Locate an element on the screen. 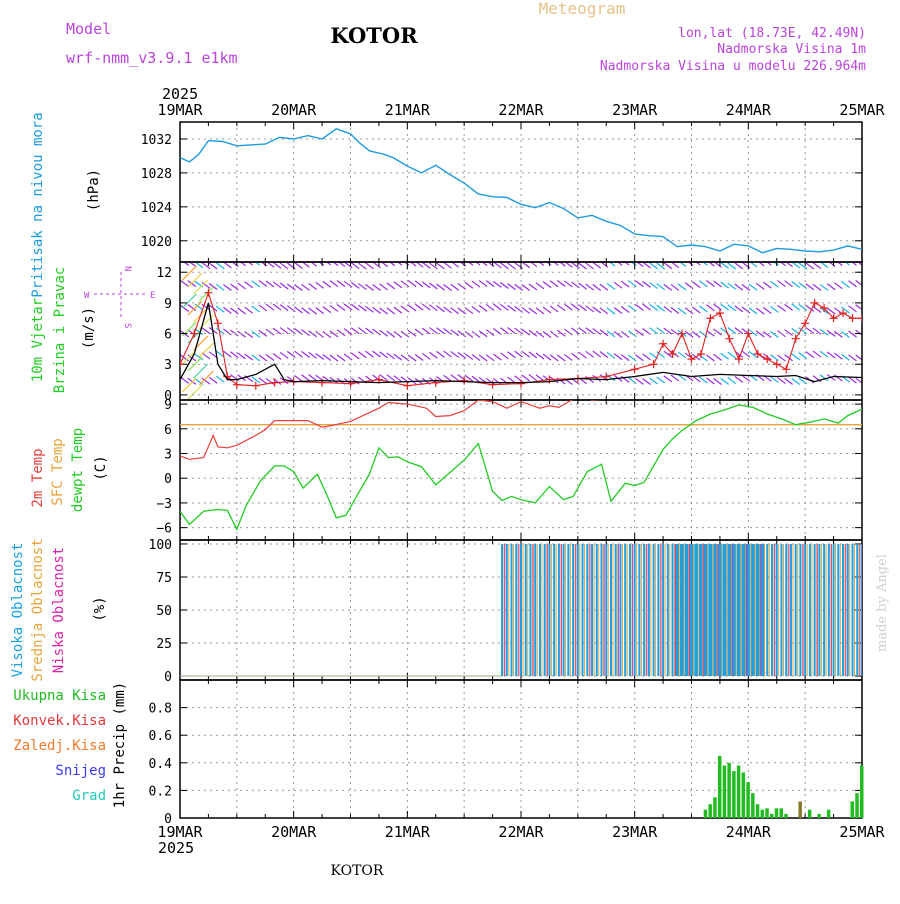 The height and width of the screenshot is (904, 900). time-axis-top: 19MAR 20MAR 21MAR 22MAR 23MAR 24MAR 25MAR is located at coordinates (521, 110).